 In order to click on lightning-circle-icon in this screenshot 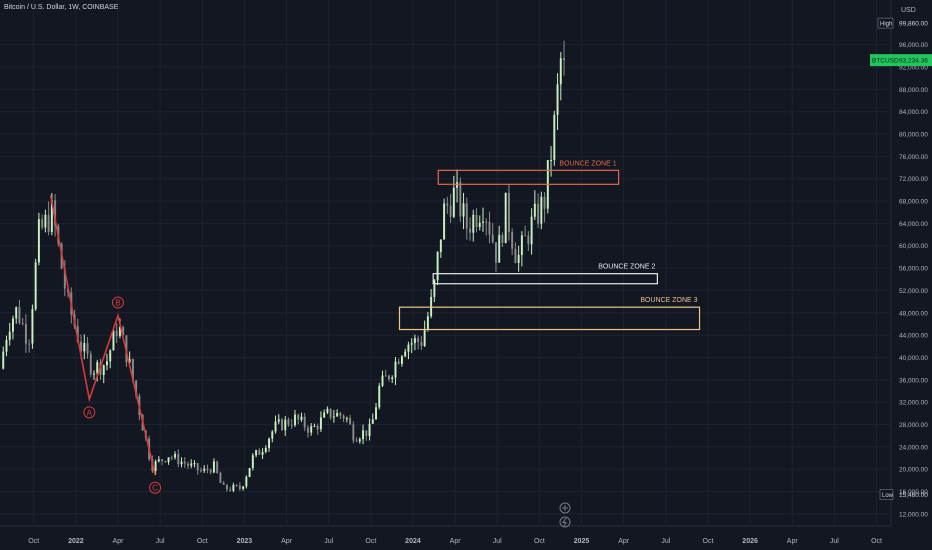, I will do `click(565, 522)`.